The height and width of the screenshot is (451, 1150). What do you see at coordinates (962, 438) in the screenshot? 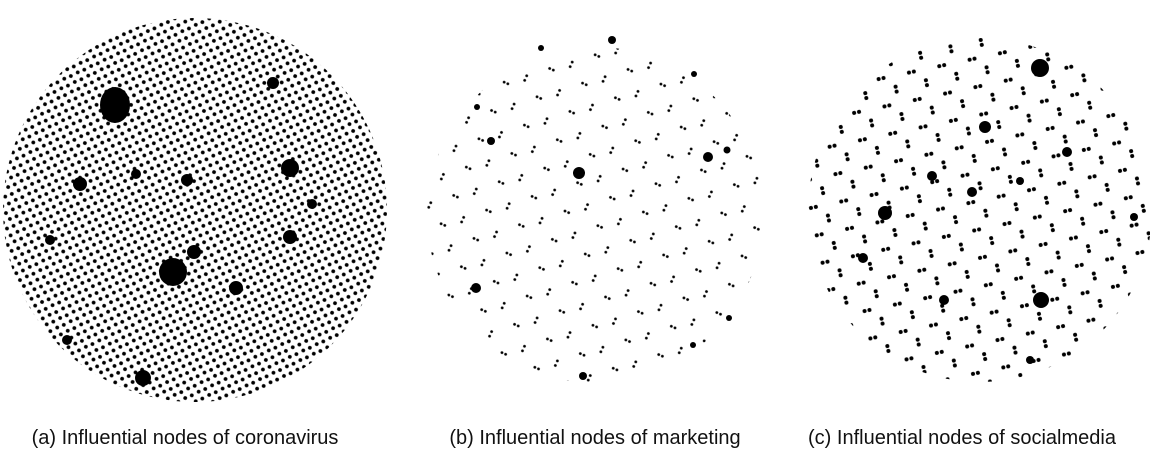
I see `caption: (c) Influential nodes of socialmedia` at bounding box center [962, 438].